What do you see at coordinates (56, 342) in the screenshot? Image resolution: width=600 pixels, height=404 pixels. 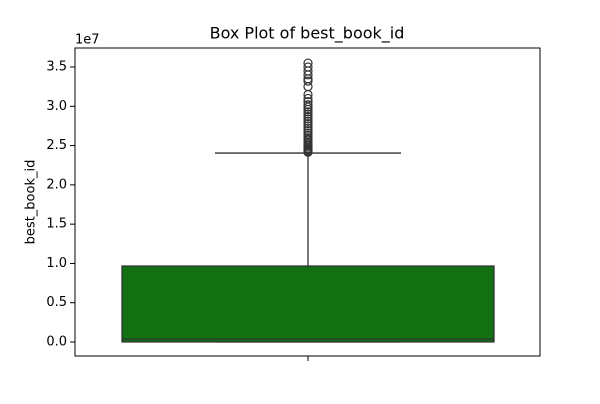 I see `y-tick-label: 0.0` at bounding box center [56, 342].